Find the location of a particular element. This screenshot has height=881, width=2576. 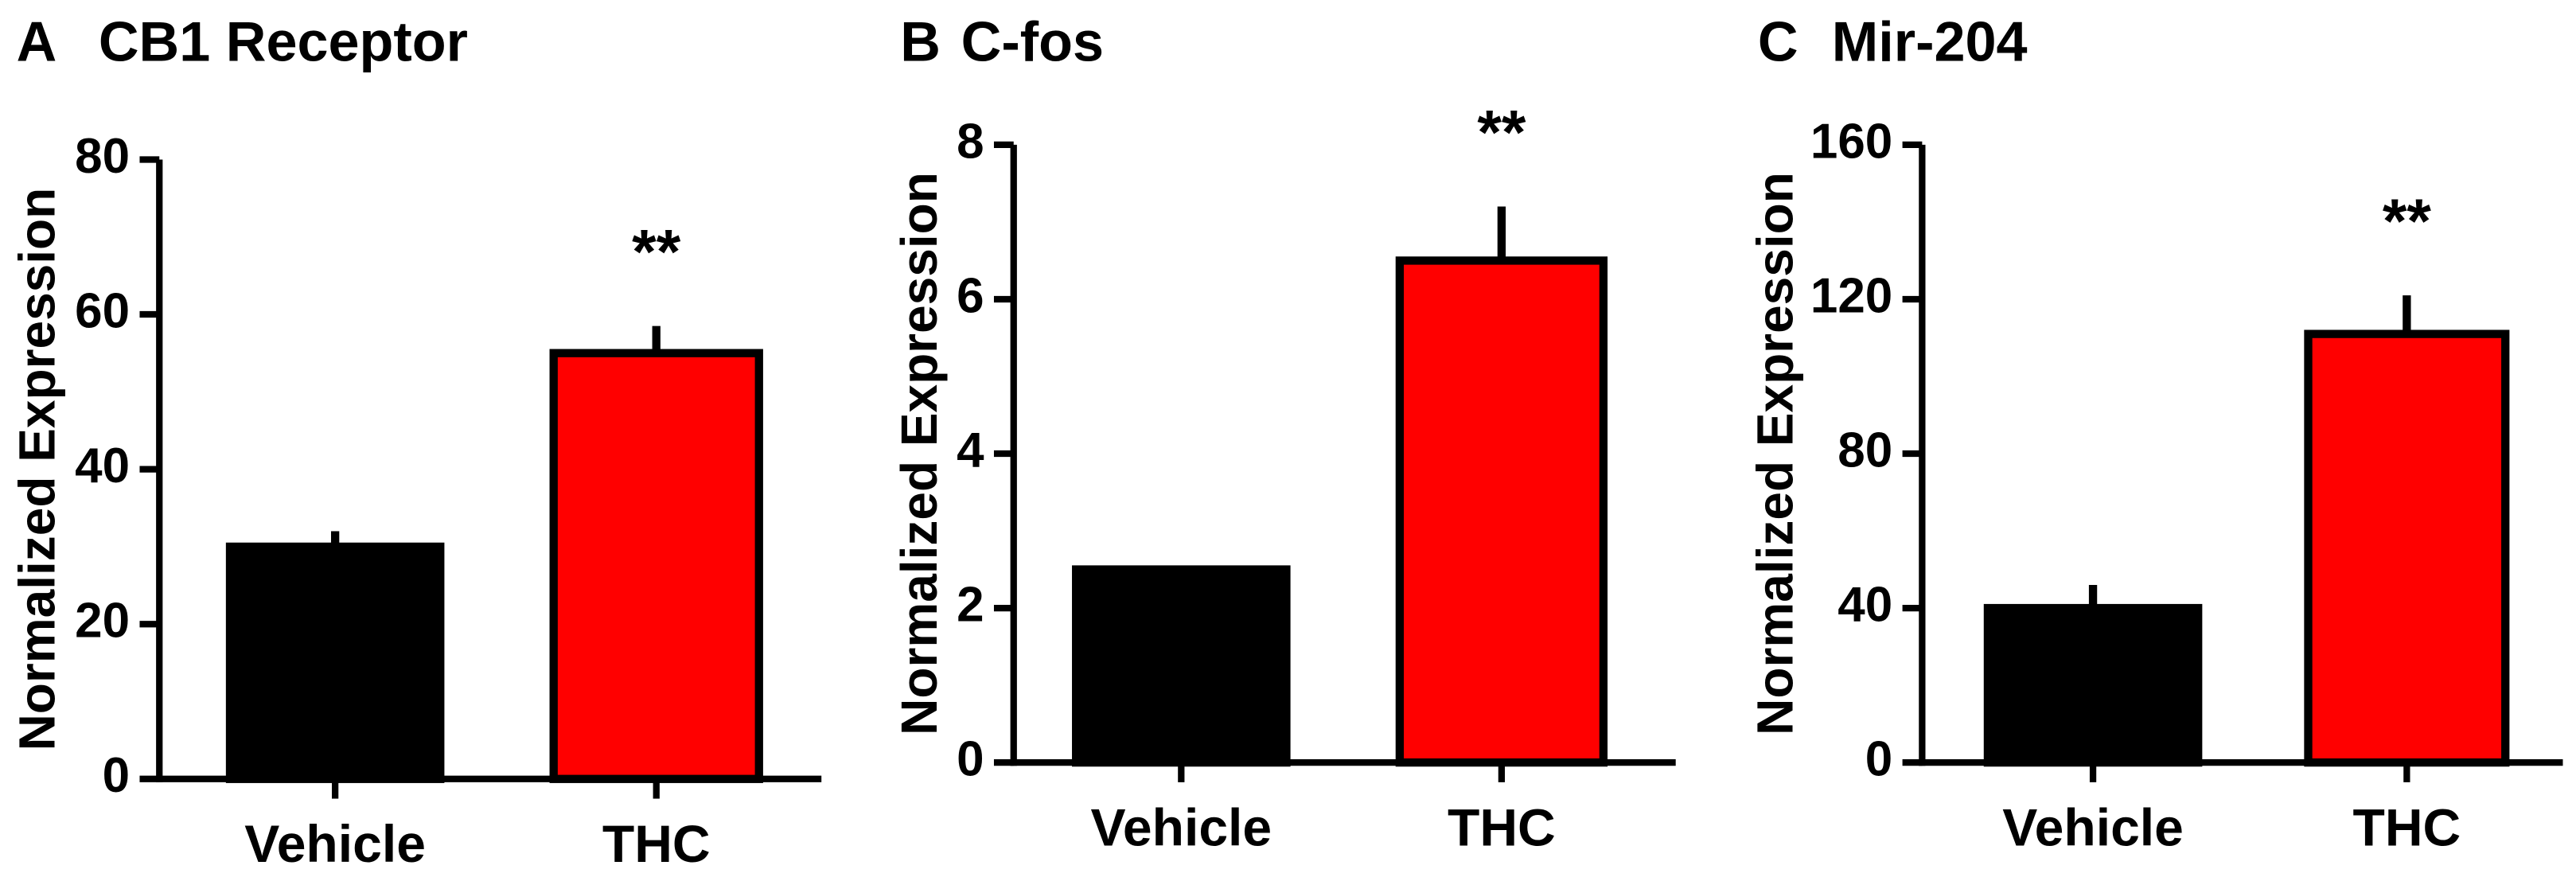

panel-letter: B is located at coordinates (920, 41).